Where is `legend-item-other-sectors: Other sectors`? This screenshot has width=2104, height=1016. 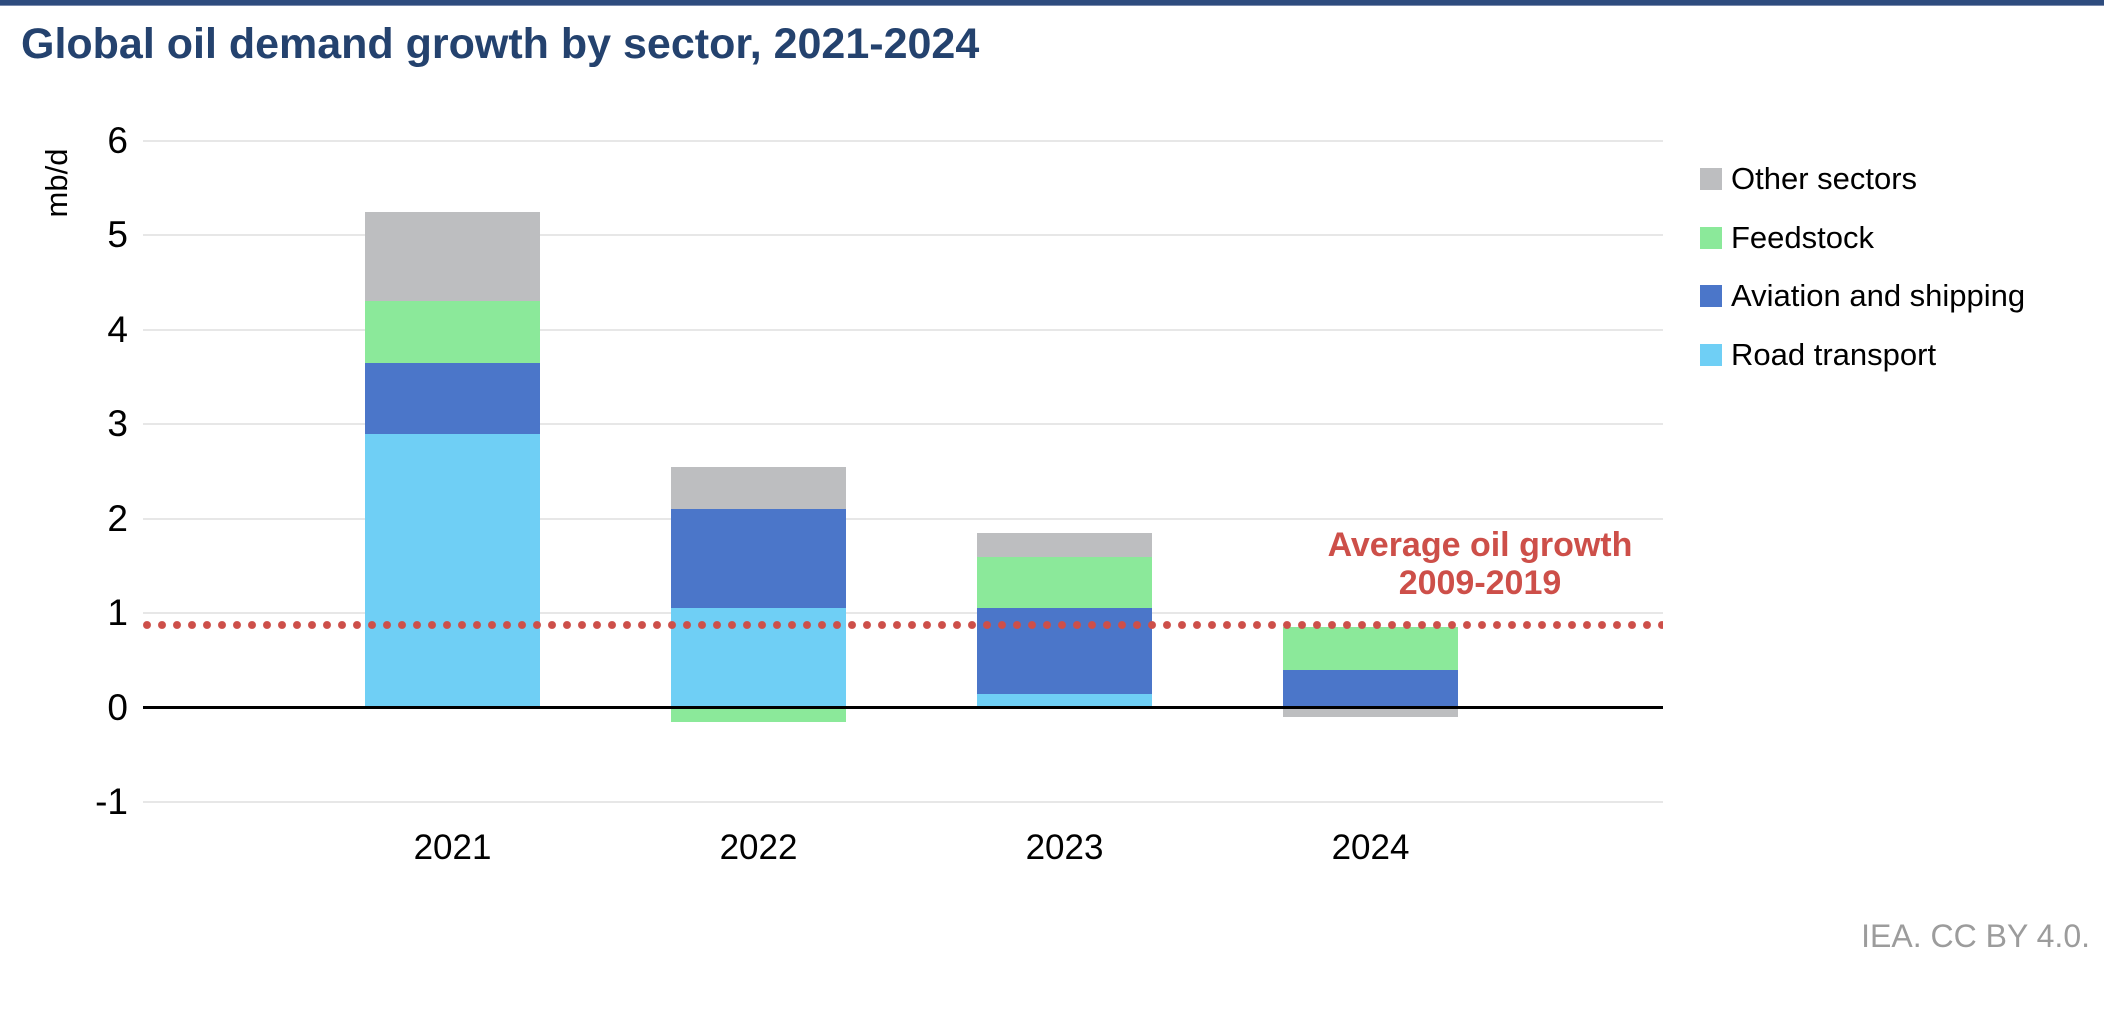 legend-item-other-sectors: Other sectors is located at coordinates (1809, 178).